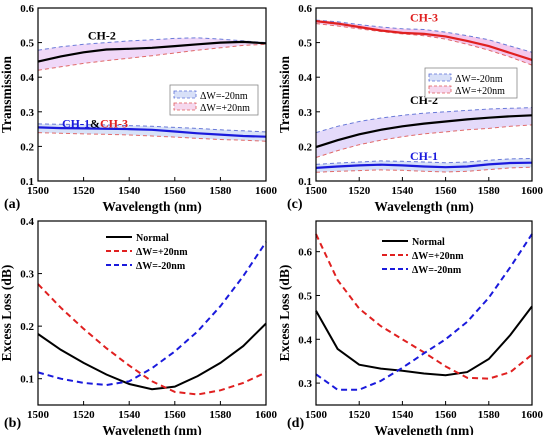  I want to click on panel-label: (c), so click(295, 204).